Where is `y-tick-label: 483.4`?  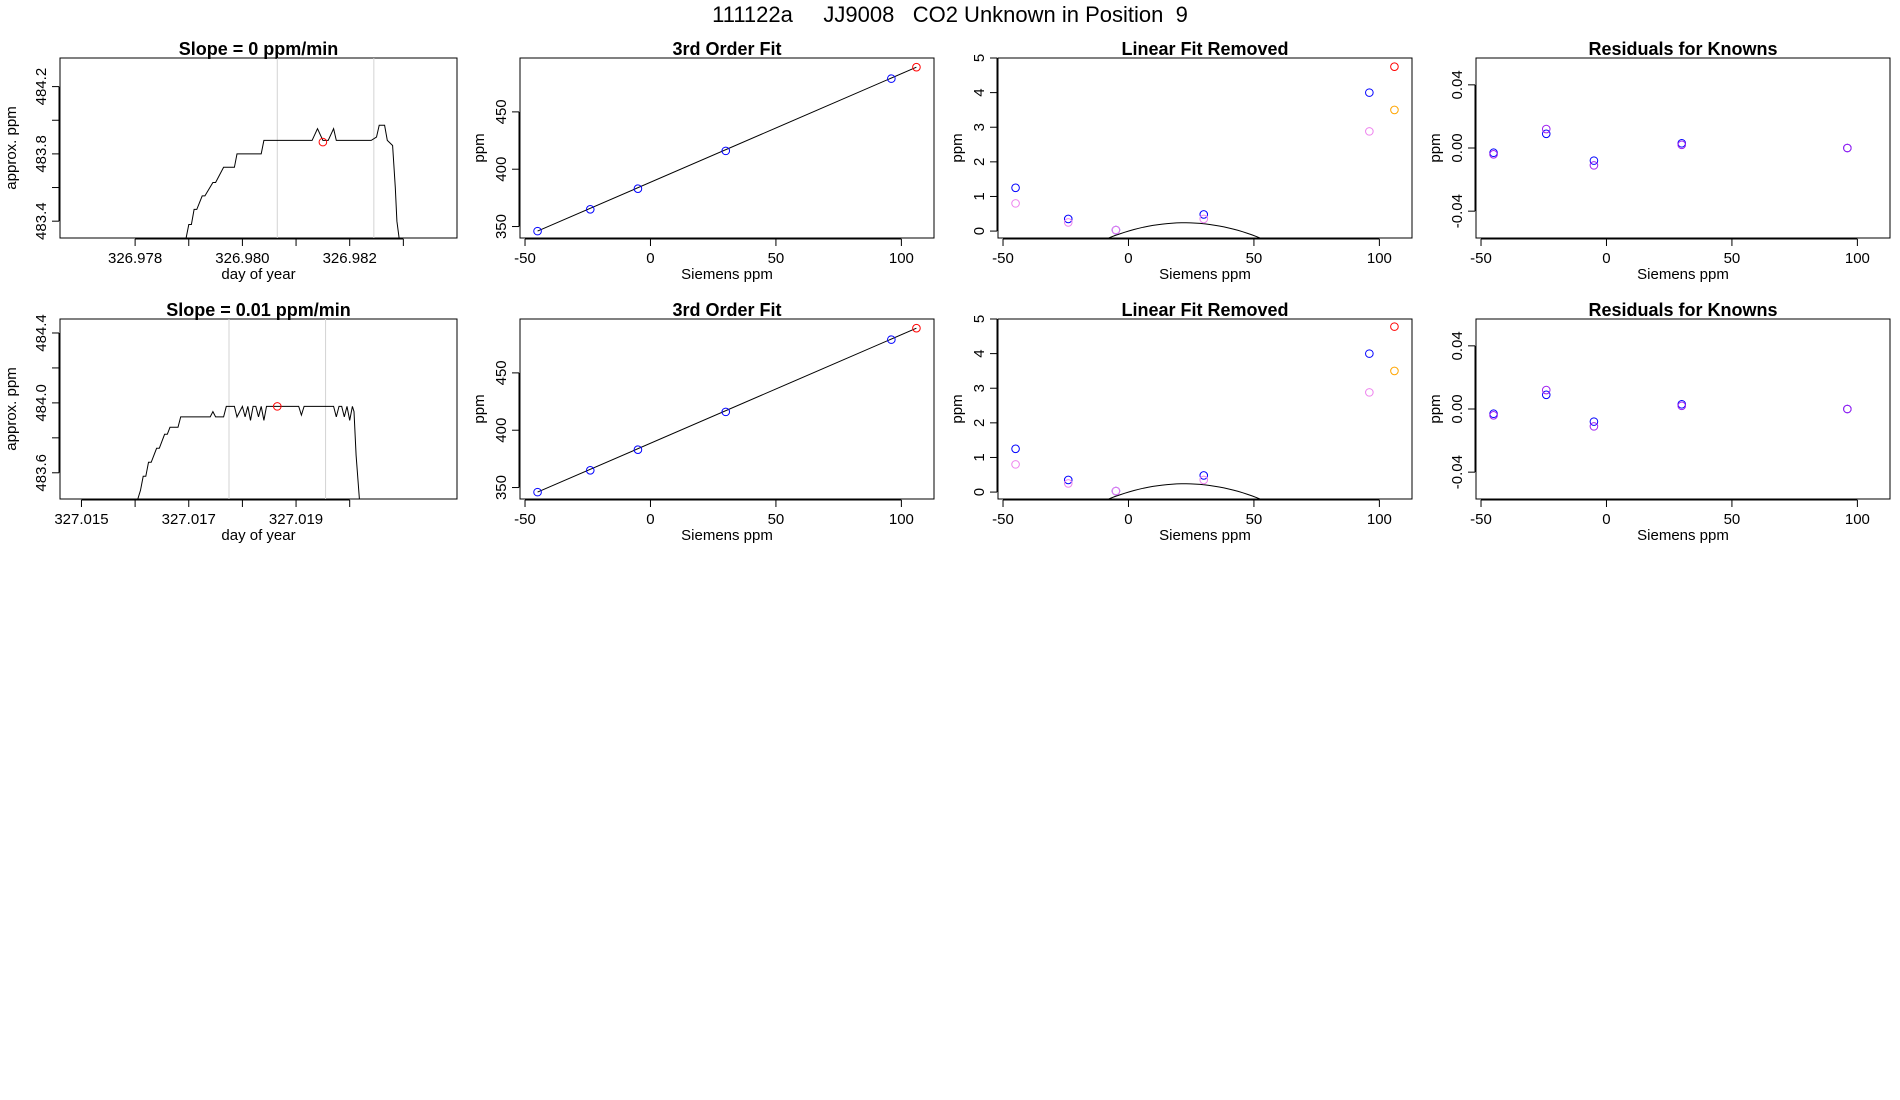 y-tick-label: 483.4 is located at coordinates (41, 221).